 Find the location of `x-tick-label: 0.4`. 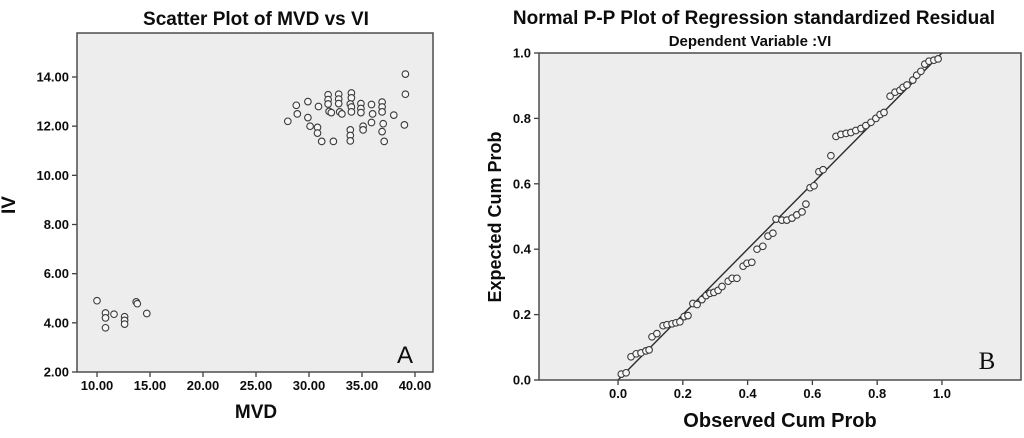

x-tick-label: 0.4 is located at coordinates (748, 393).